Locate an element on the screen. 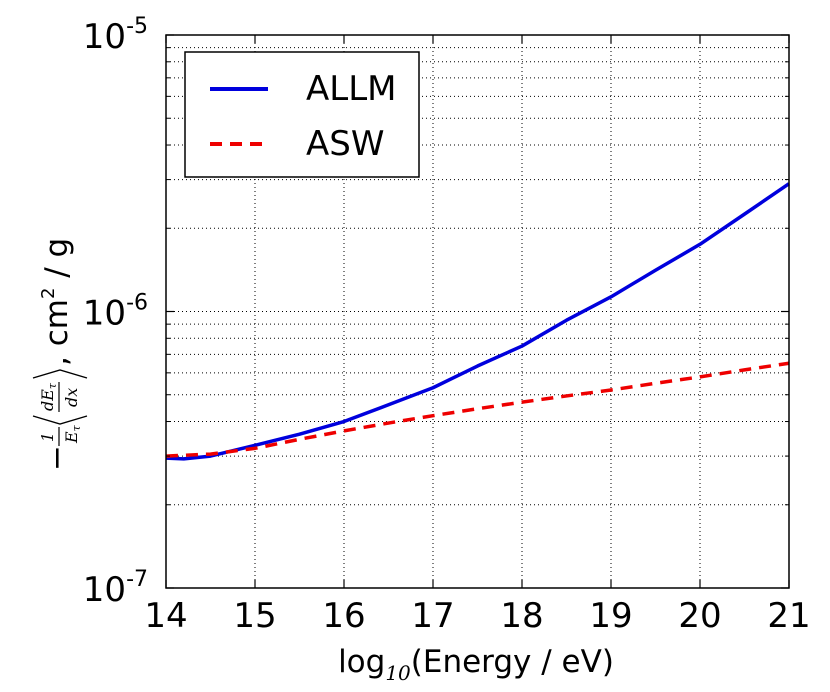 Image resolution: width=830 pixels, height=692 pixels. legend-label-asw: ASW is located at coordinates (345, 144).